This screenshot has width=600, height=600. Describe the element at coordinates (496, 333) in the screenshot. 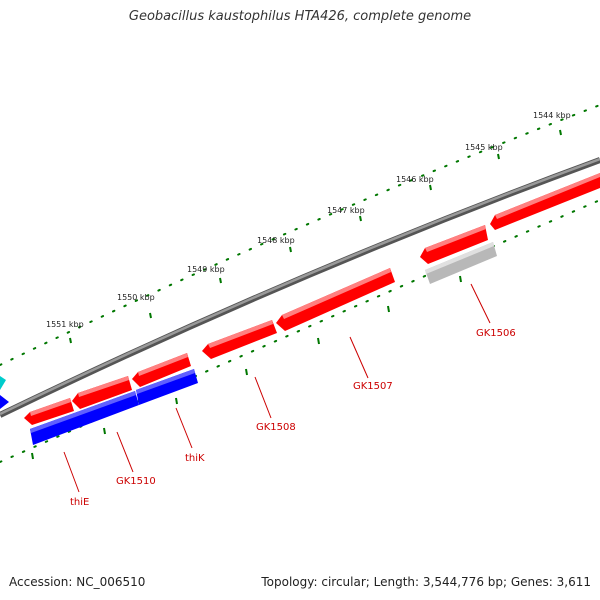

I see `gene-label-GK1506: GK1506` at that location.